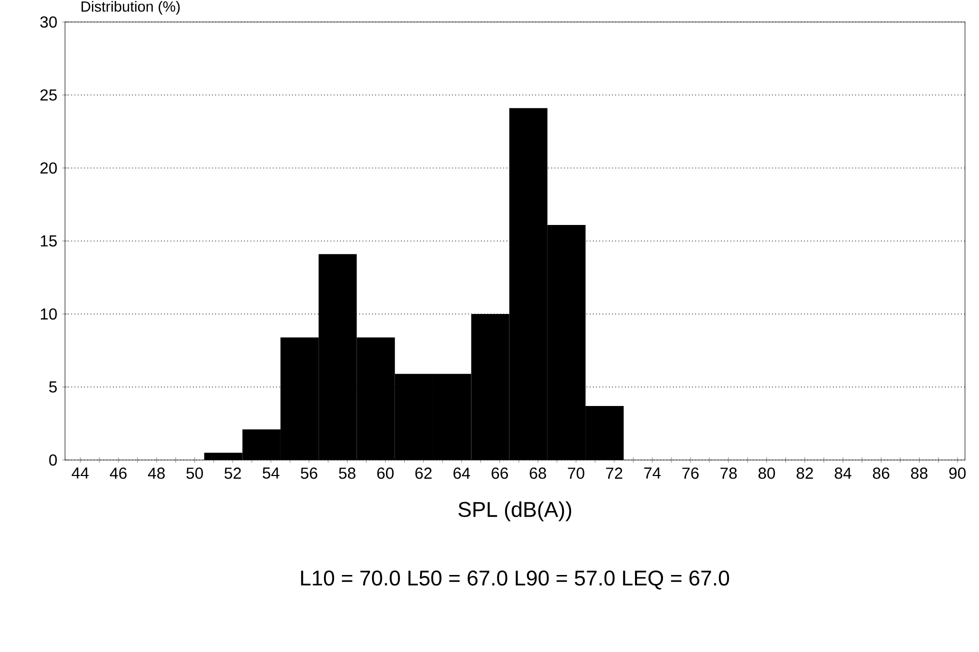 The width and height of the screenshot is (979, 652). I want to click on y-tick-label: 15, so click(48, 241).